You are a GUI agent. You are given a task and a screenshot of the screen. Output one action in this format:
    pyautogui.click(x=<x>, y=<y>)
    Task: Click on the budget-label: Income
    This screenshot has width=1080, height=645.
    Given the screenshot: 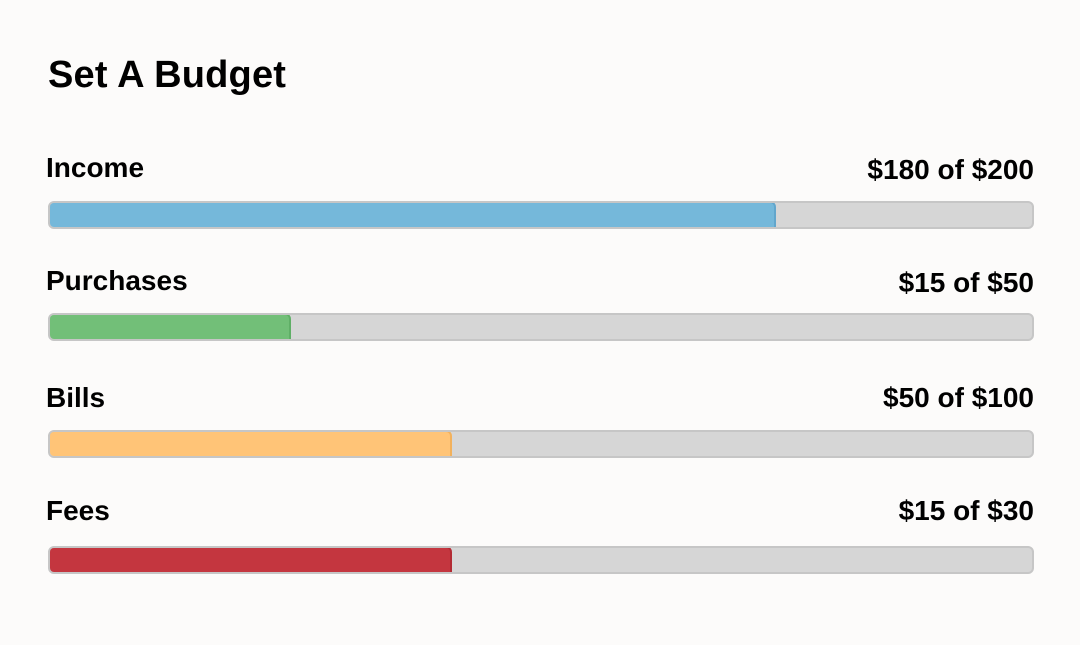 What is the action you would take?
    pyautogui.click(x=95, y=167)
    